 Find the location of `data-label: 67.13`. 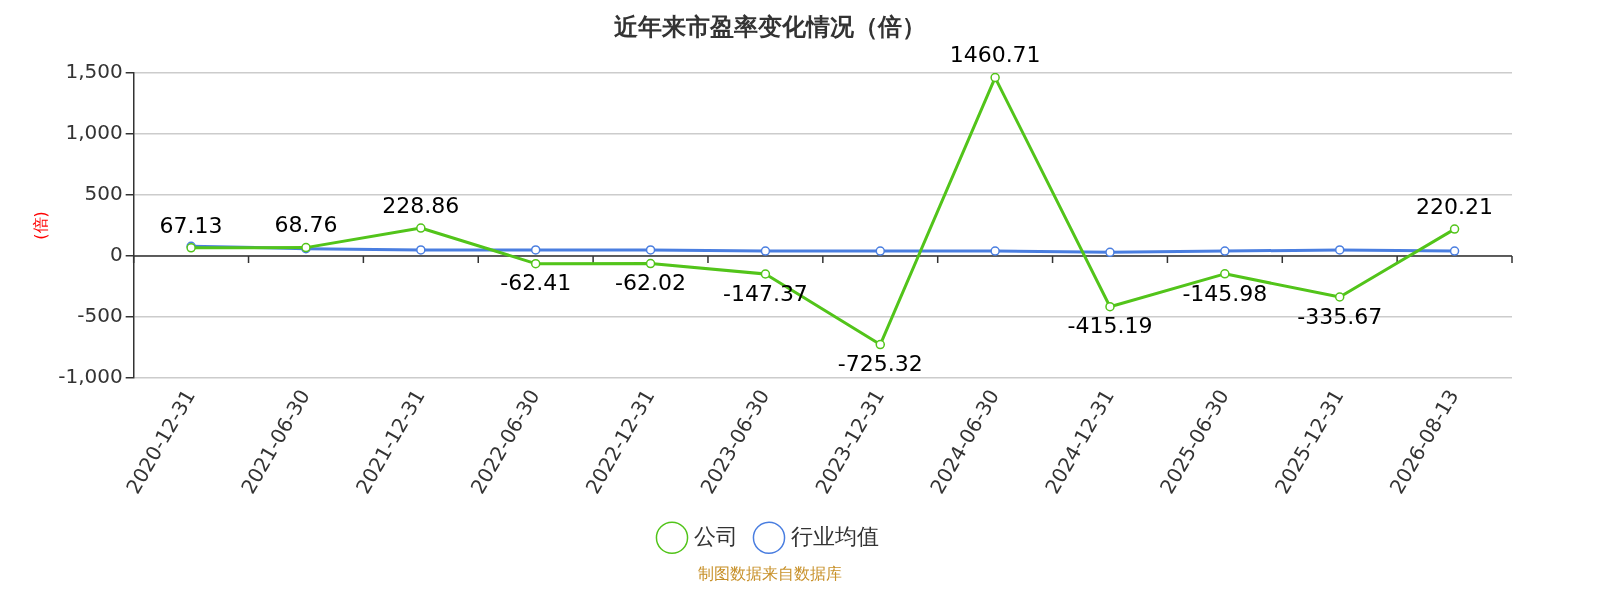

data-label: 67.13 is located at coordinates (191, 225).